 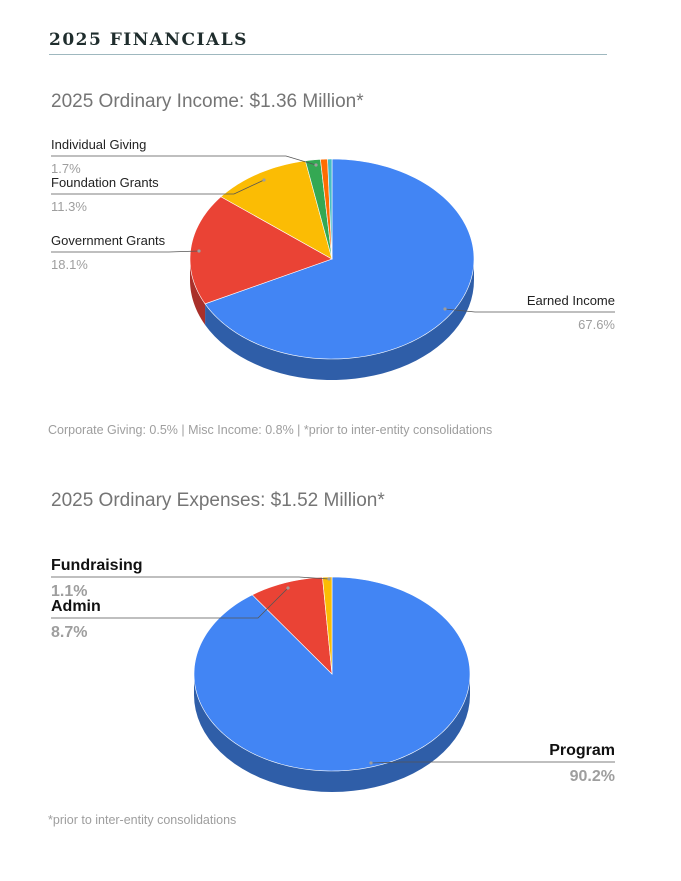 I want to click on slice-percent-admin: 8.7%, so click(x=69, y=632).